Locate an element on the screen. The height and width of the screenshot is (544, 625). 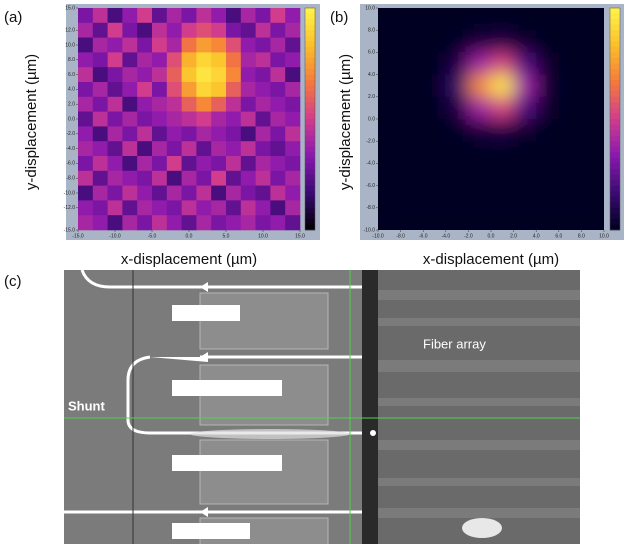
x-tick-label: -15.0 is located at coordinates (78, 236).